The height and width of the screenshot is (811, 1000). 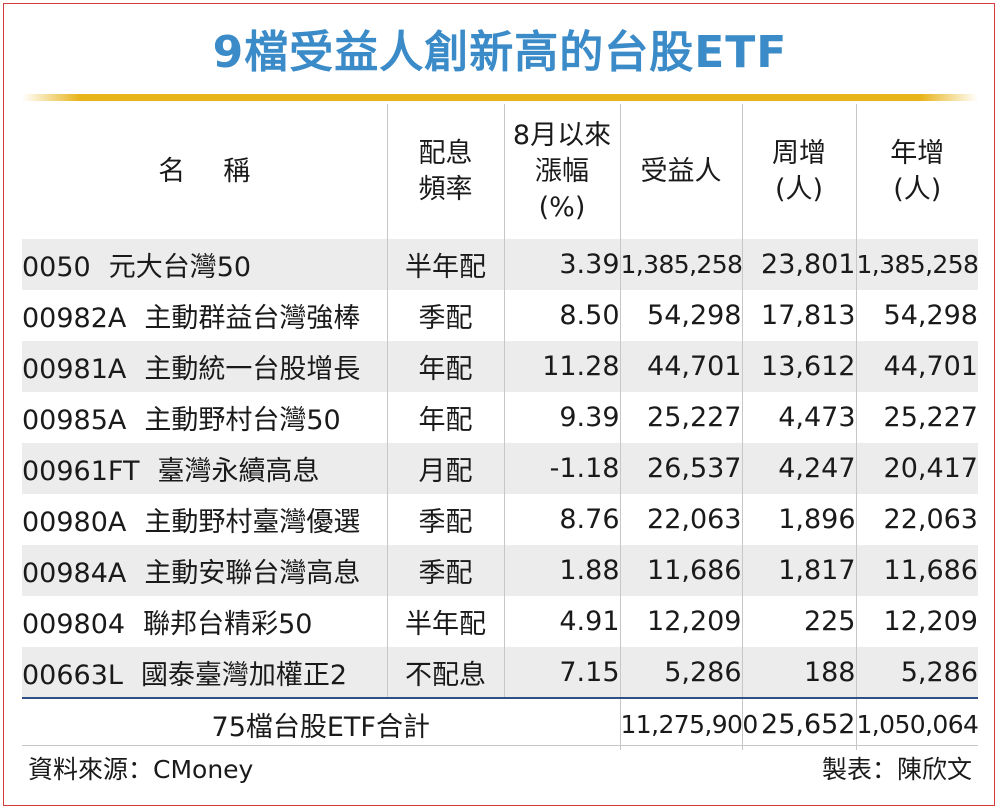 What do you see at coordinates (252, 573) in the screenshot?
I see `etf-name: 主動安聯台灣高息` at bounding box center [252, 573].